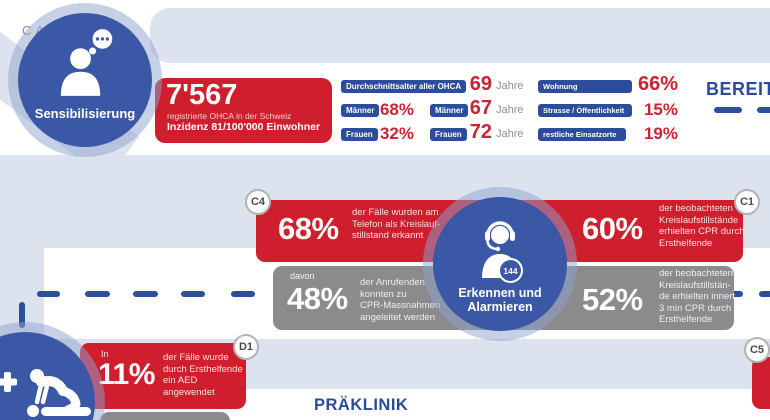 The width and height of the screenshot is (770, 420). Describe the element at coordinates (657, 84) in the screenshot. I see `stat-value-location: 66%` at that location.